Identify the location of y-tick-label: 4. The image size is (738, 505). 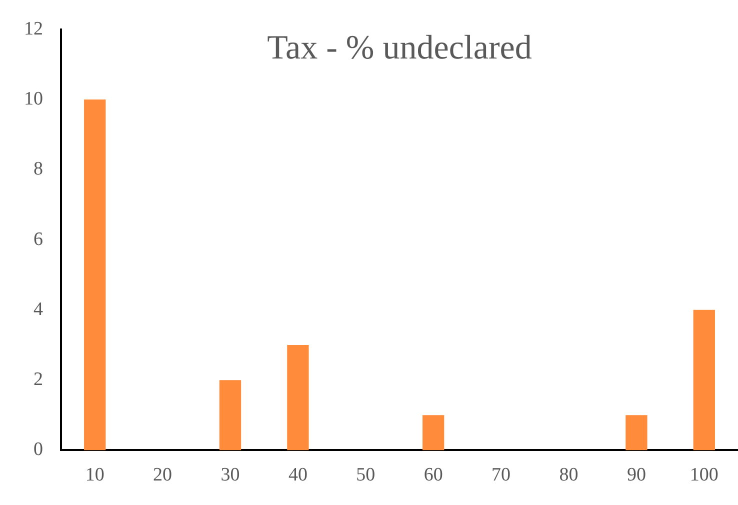
(39, 309).